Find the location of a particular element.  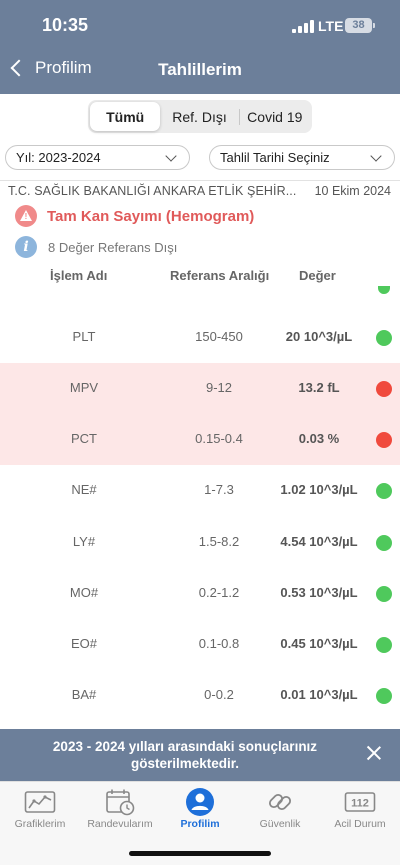

profile-icon is located at coordinates (200, 802).